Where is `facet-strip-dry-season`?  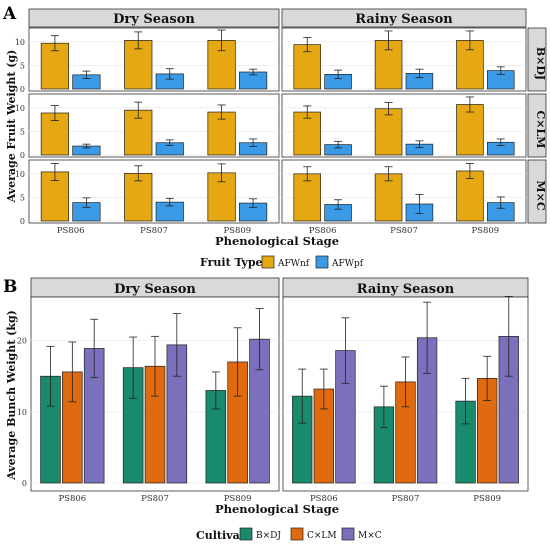 facet-strip-dry-season is located at coordinates (154, 18).